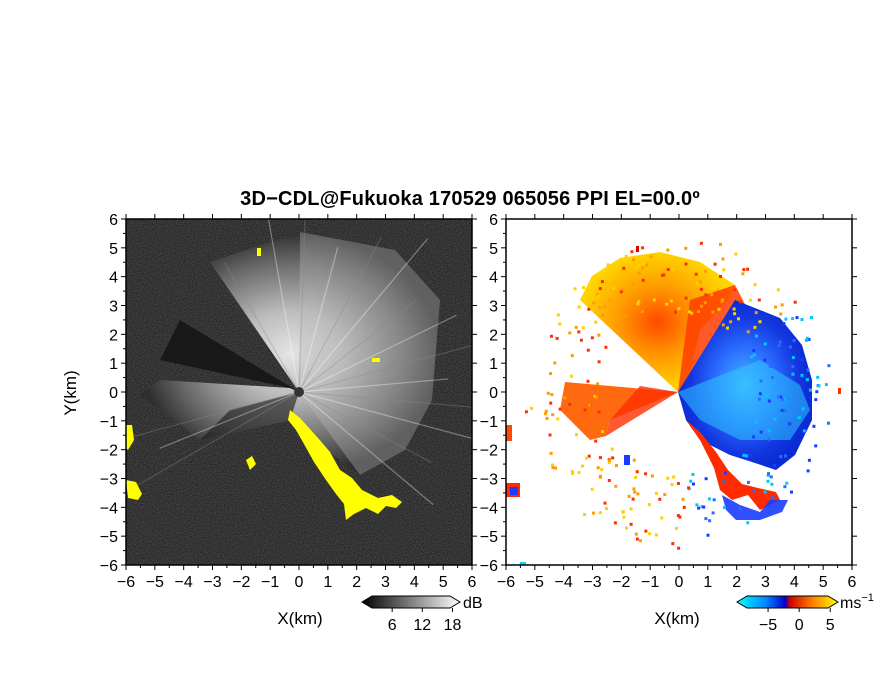 The height and width of the screenshot is (685, 880). Describe the element at coordinates (385, 582) in the screenshot. I see `snr-x-tick-label: 3` at that location.